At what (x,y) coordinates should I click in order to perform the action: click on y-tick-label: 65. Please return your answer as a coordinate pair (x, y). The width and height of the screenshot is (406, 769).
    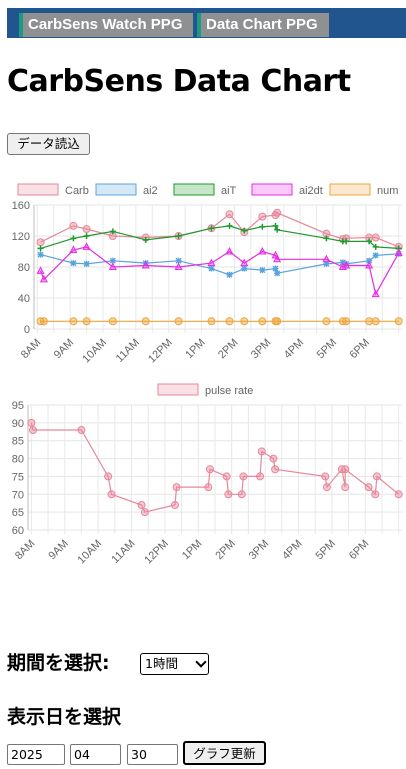
    Looking at the image, I should click on (18, 513).